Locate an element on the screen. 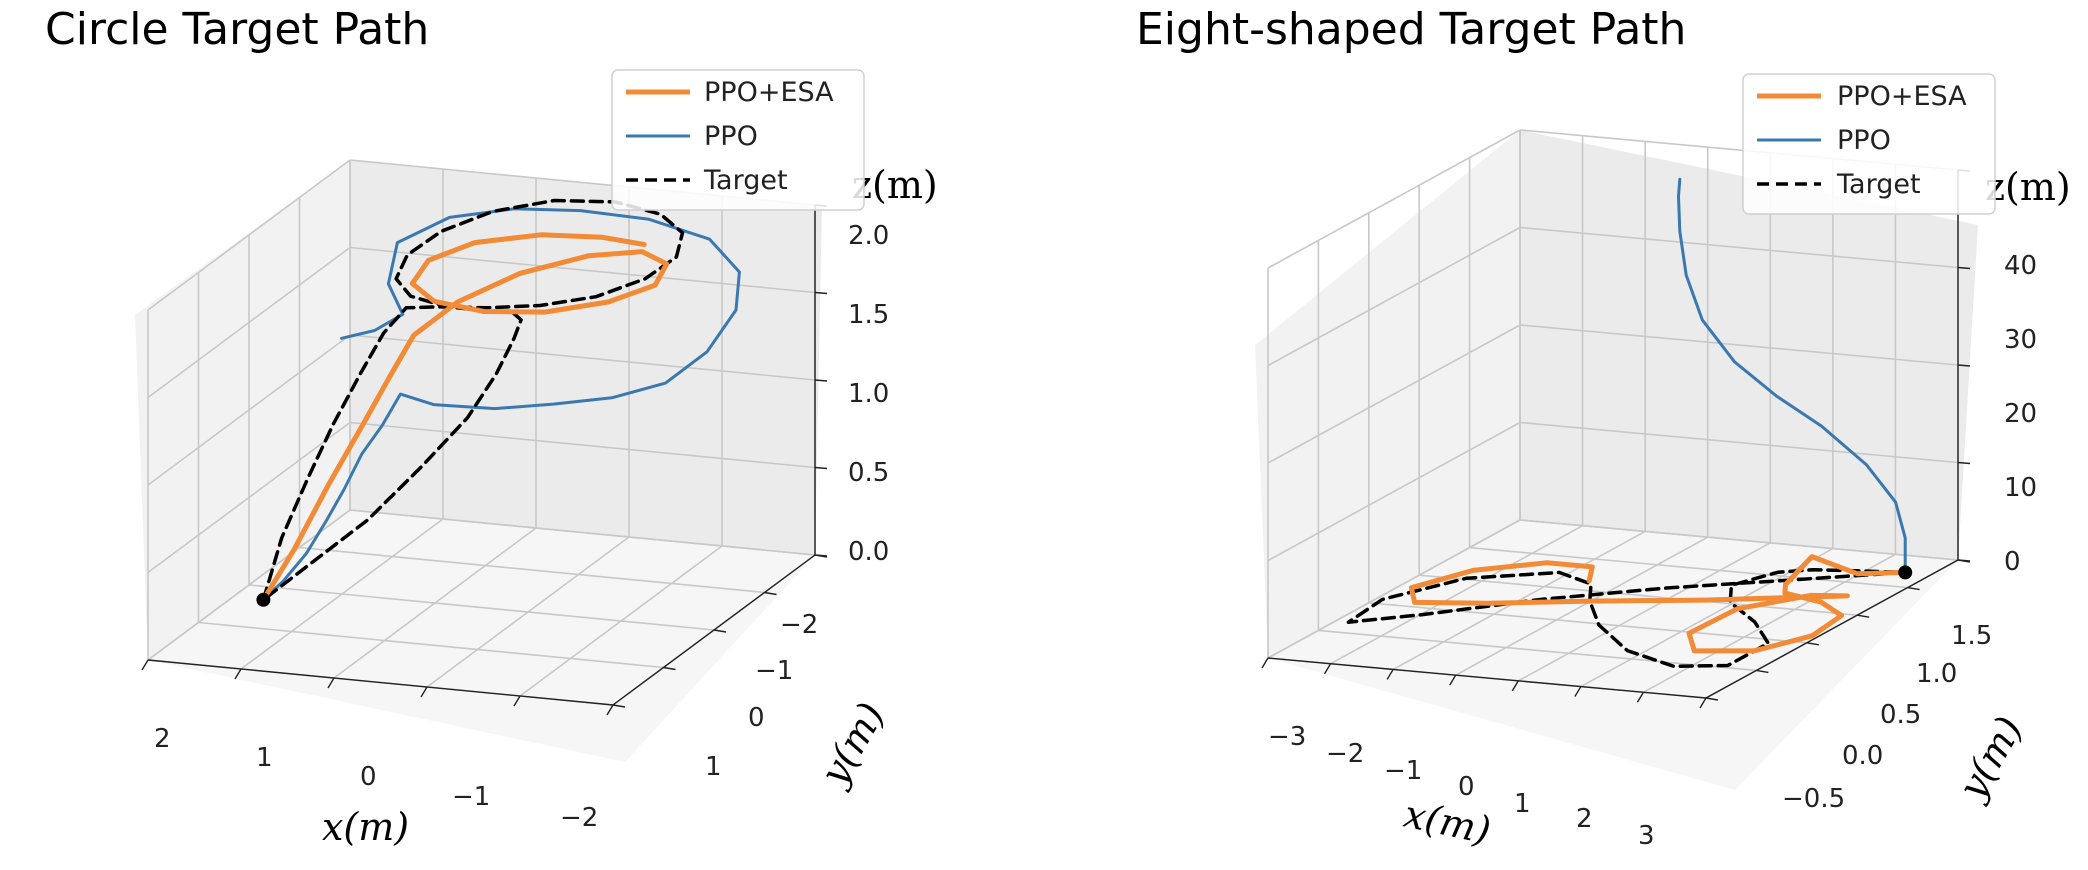 The width and height of the screenshot is (2088, 870). y-axis-line is located at coordinates (1832, 629).